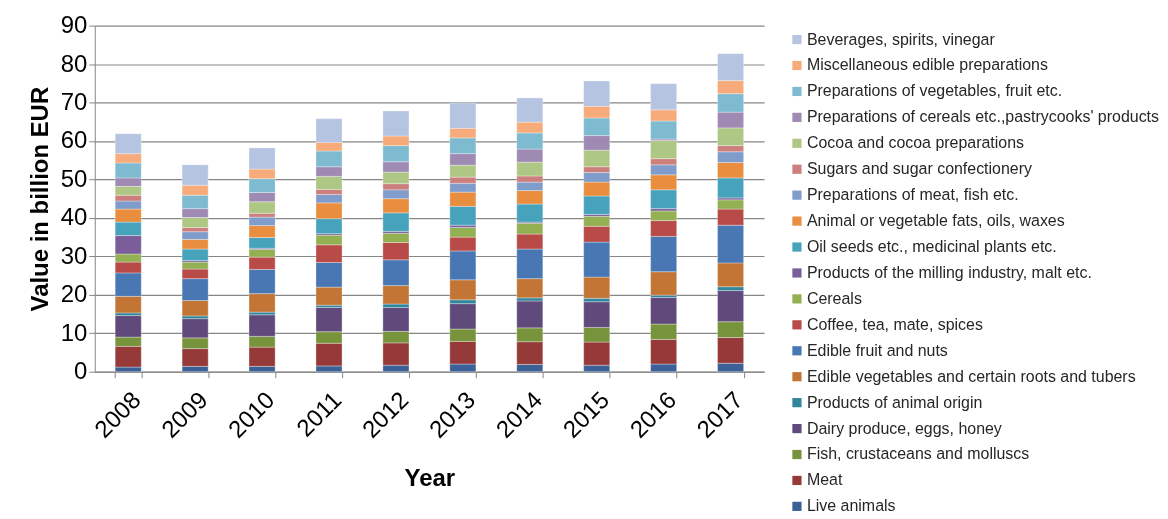  Describe the element at coordinates (74, 25) in the screenshot. I see `y-tick-label: 90` at that location.